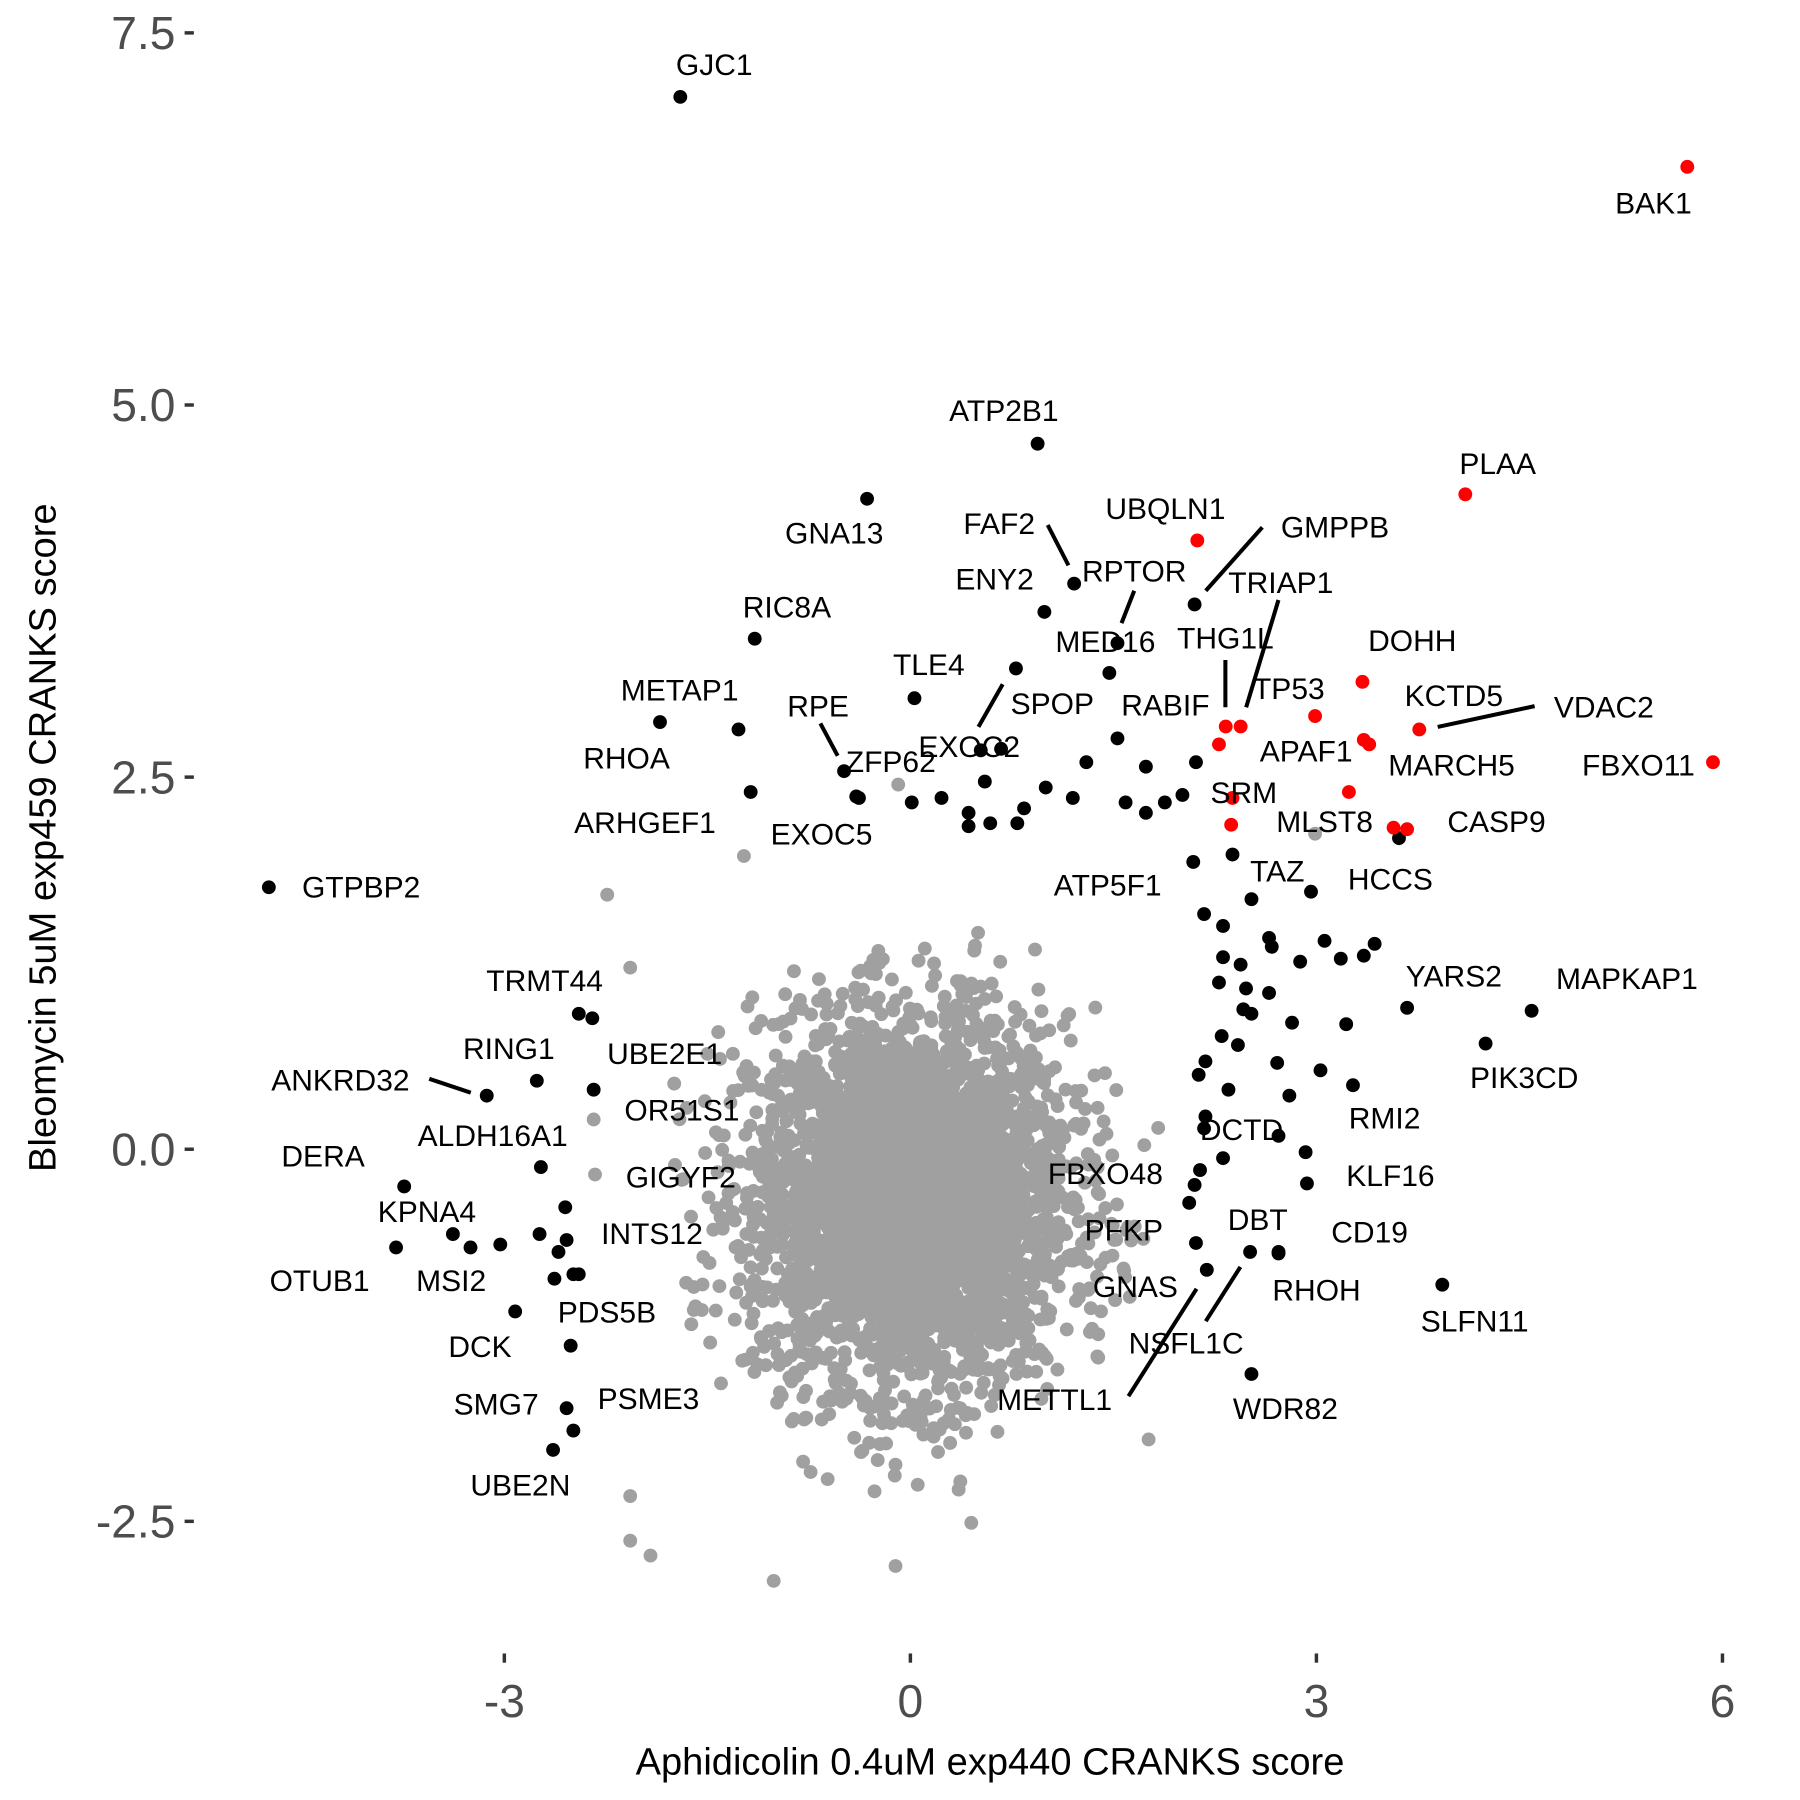  I want to click on x-tick-label: 6, so click(1723, 1701).